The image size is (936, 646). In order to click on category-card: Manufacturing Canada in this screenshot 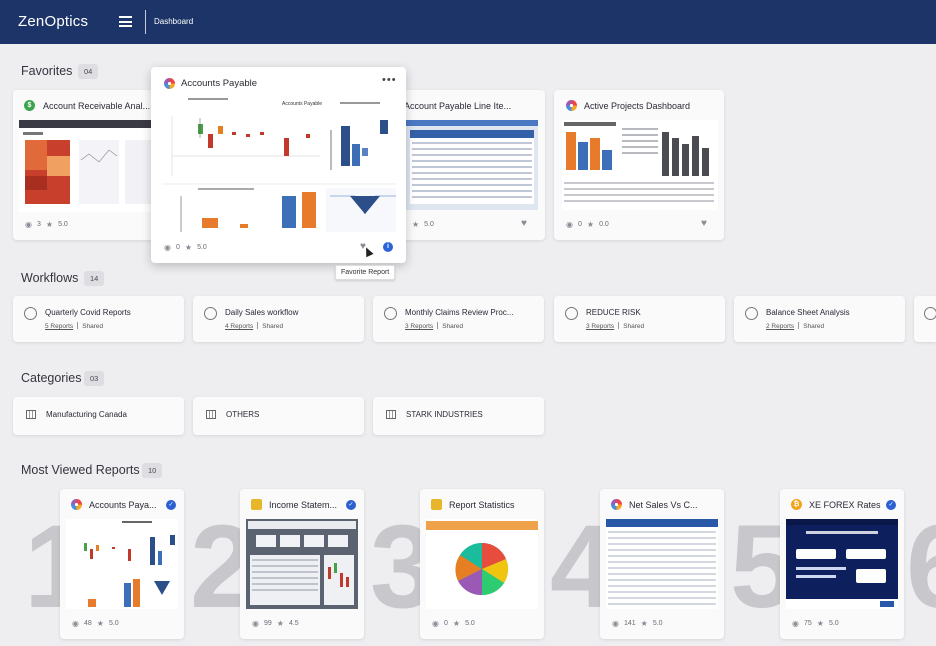, I will do `click(98, 416)`.